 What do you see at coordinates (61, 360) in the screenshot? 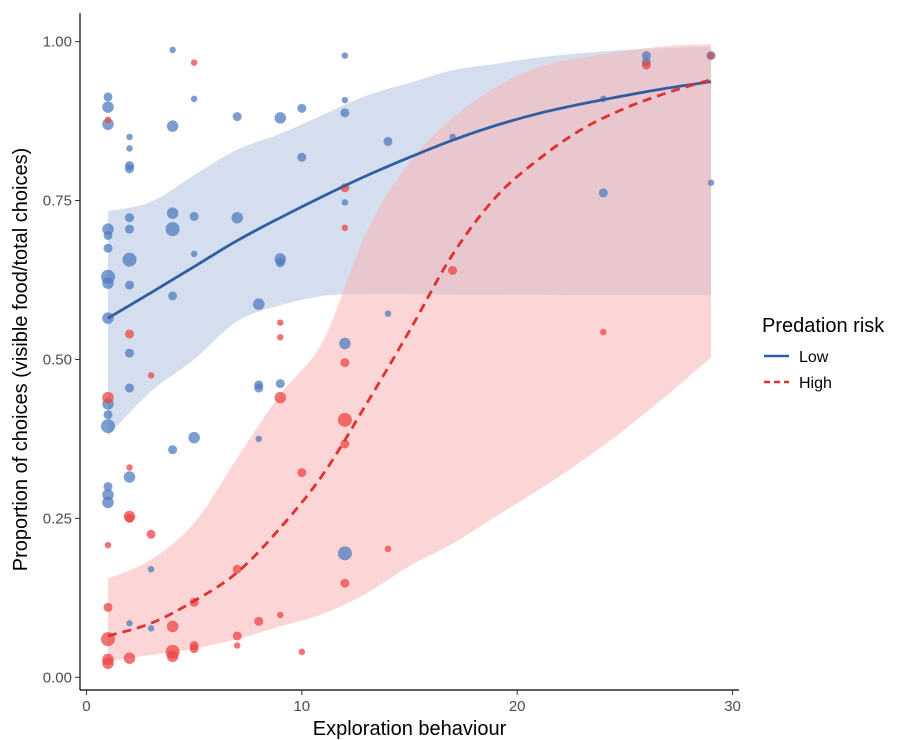
I see `y-axis-ticks: 0.00 0.25 0.50 0.75 1.00` at bounding box center [61, 360].